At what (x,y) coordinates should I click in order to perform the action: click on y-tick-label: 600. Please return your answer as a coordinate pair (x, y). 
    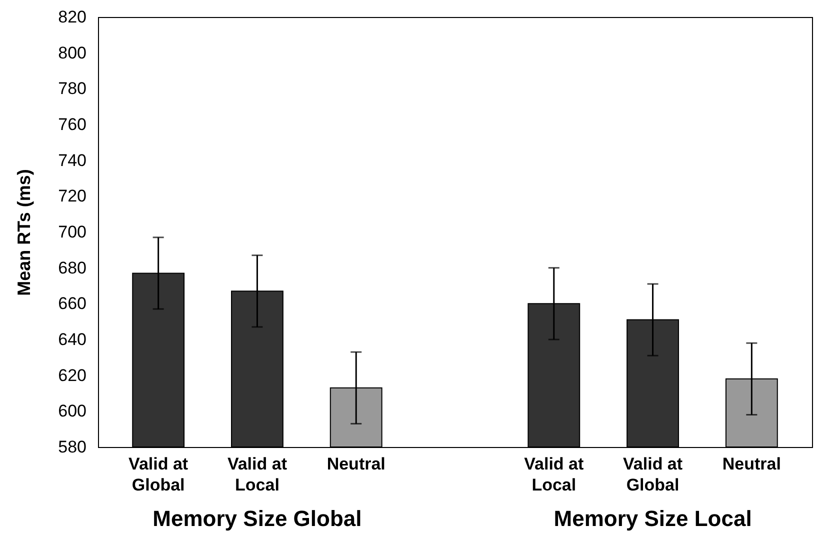
    Looking at the image, I should click on (72, 411).